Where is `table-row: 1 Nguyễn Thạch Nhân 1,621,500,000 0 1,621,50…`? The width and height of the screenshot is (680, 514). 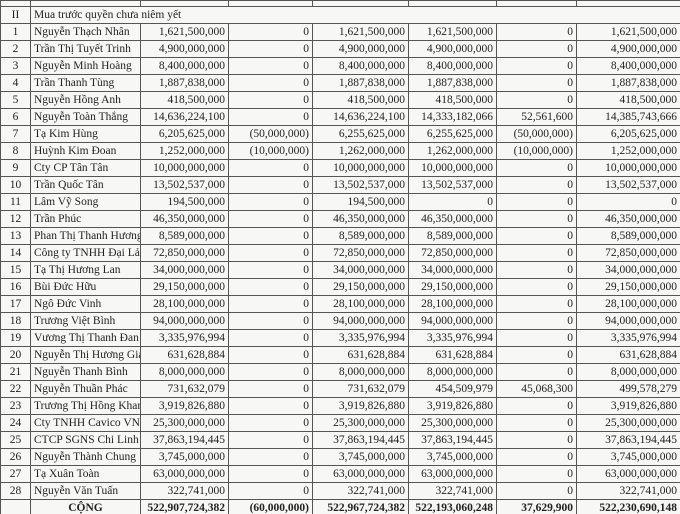 table-row: 1 Nguyễn Thạch Nhân 1,621,500,000 0 1,621,50… is located at coordinates (340, 32).